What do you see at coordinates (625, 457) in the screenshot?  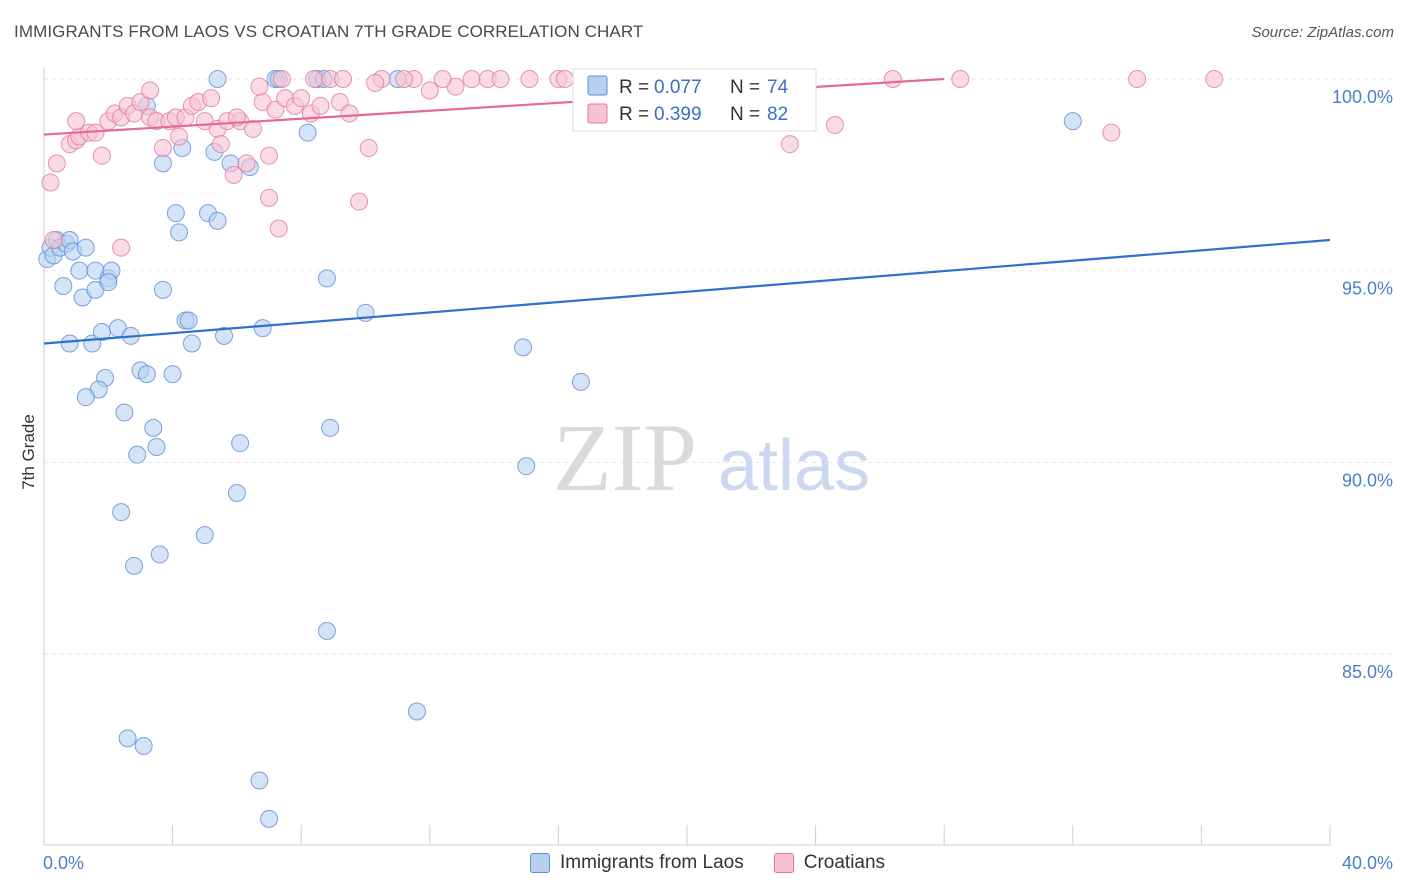 I see `watermark-zip: ZIP` at bounding box center [625, 457].